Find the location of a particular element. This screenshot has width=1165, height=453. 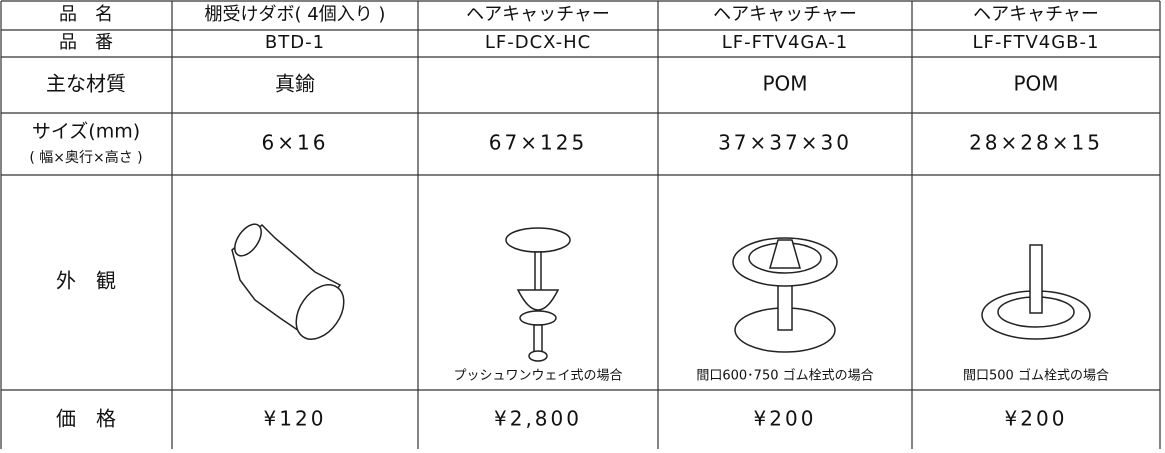

row-header: 品 名 is located at coordinates (86, 14).